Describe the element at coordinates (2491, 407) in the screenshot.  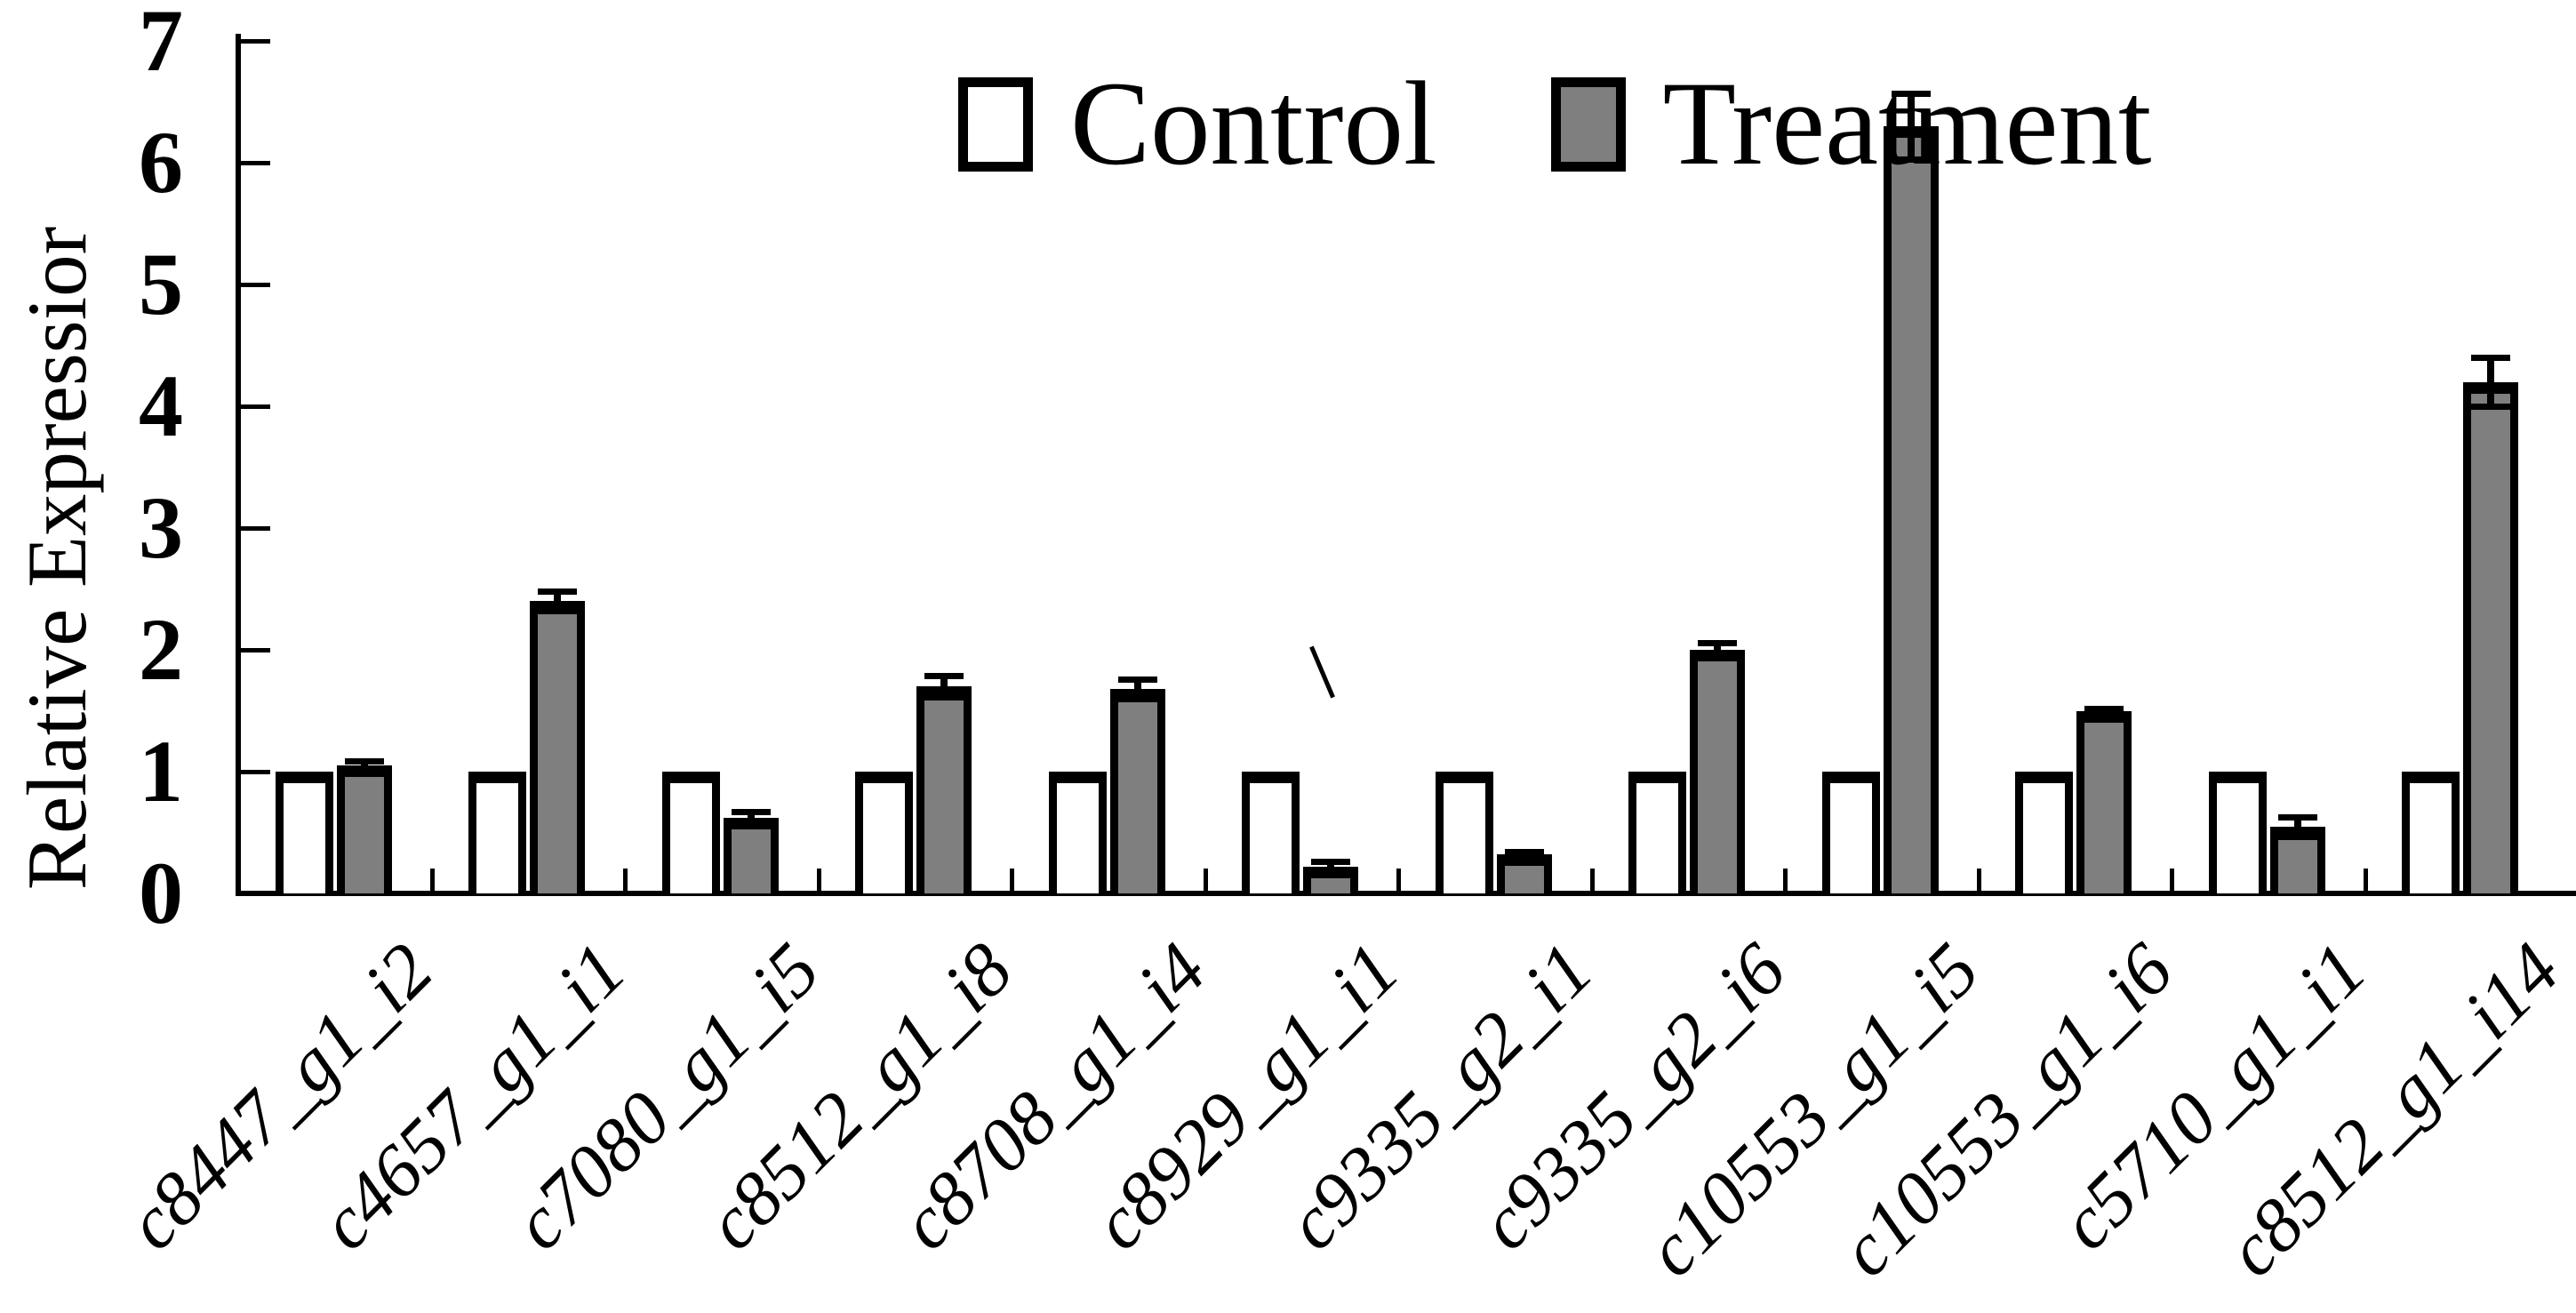
I see `error-cap-low-c8512_g1_i14` at that location.